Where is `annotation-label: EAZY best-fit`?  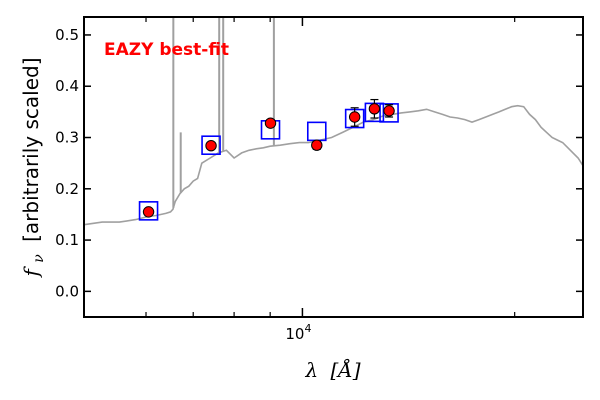
annotation-label: EAZY best-fit is located at coordinates (166, 50).